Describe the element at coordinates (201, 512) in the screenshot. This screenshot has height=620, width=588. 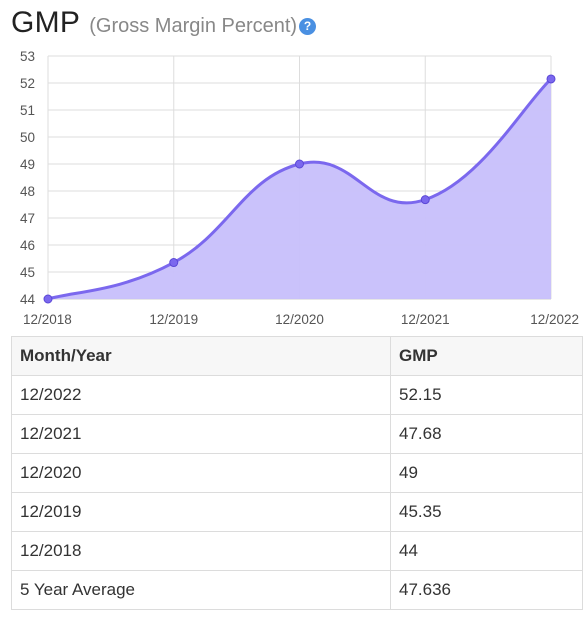
I see `row-period: 12/2019` at that location.